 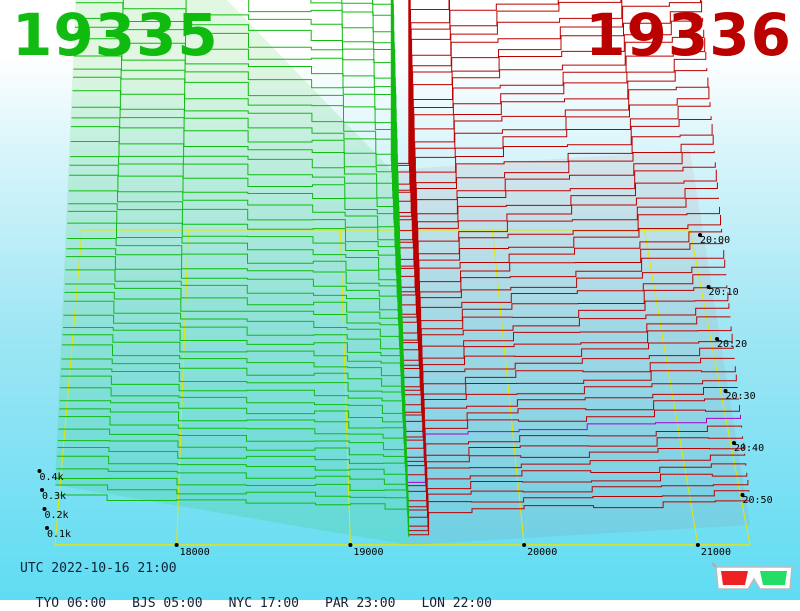 I want to click on z-tick-label: 20:30, so click(x=741, y=396).